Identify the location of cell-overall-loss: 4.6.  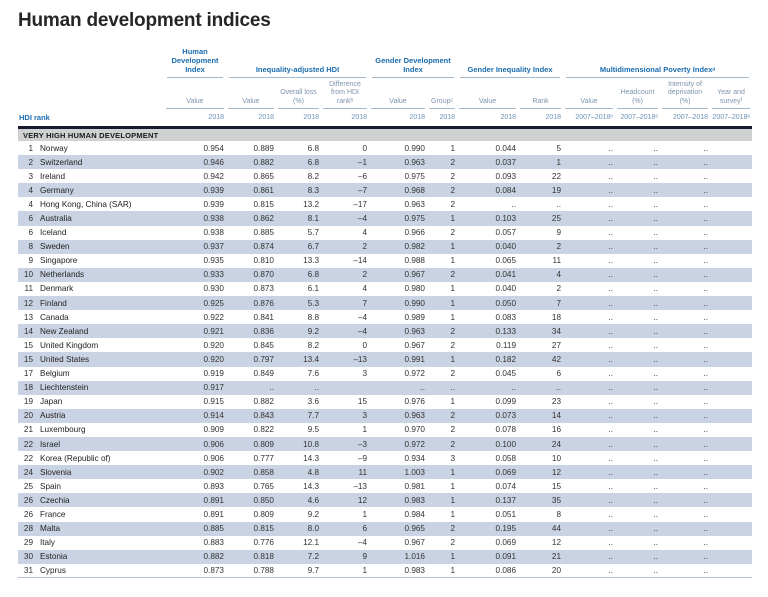
(313, 500).